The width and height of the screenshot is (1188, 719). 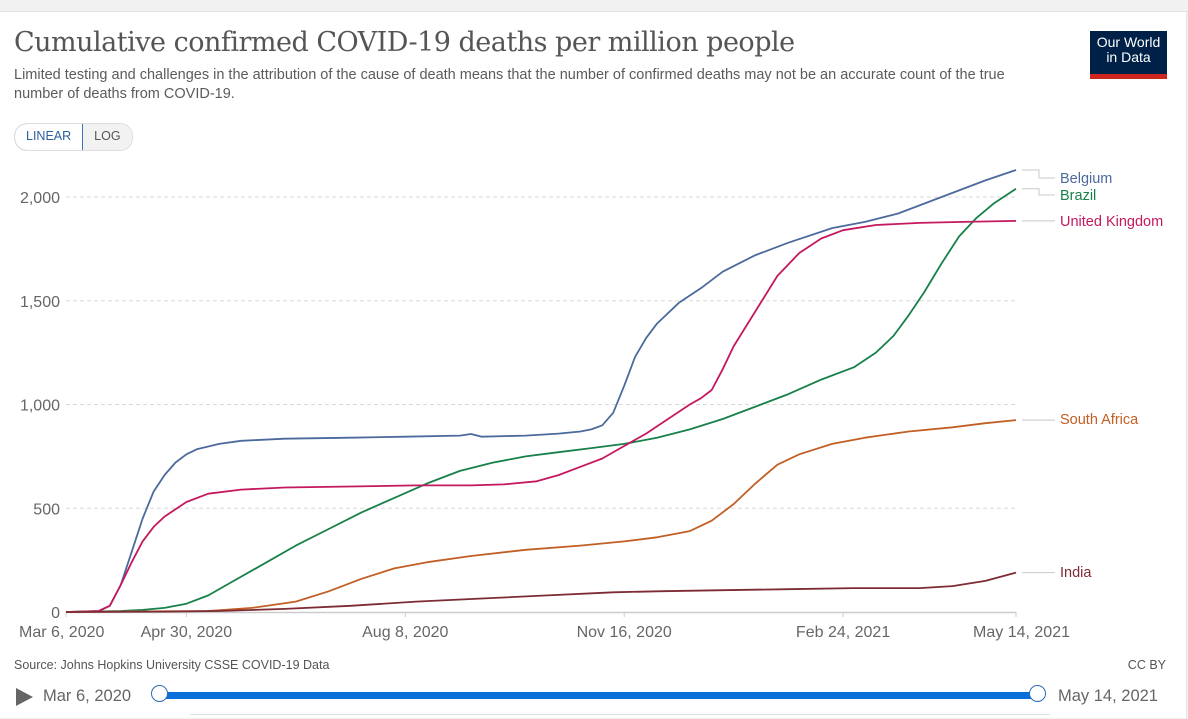 What do you see at coordinates (1078, 196) in the screenshot?
I see `legend-label-brazil: Brazil` at bounding box center [1078, 196].